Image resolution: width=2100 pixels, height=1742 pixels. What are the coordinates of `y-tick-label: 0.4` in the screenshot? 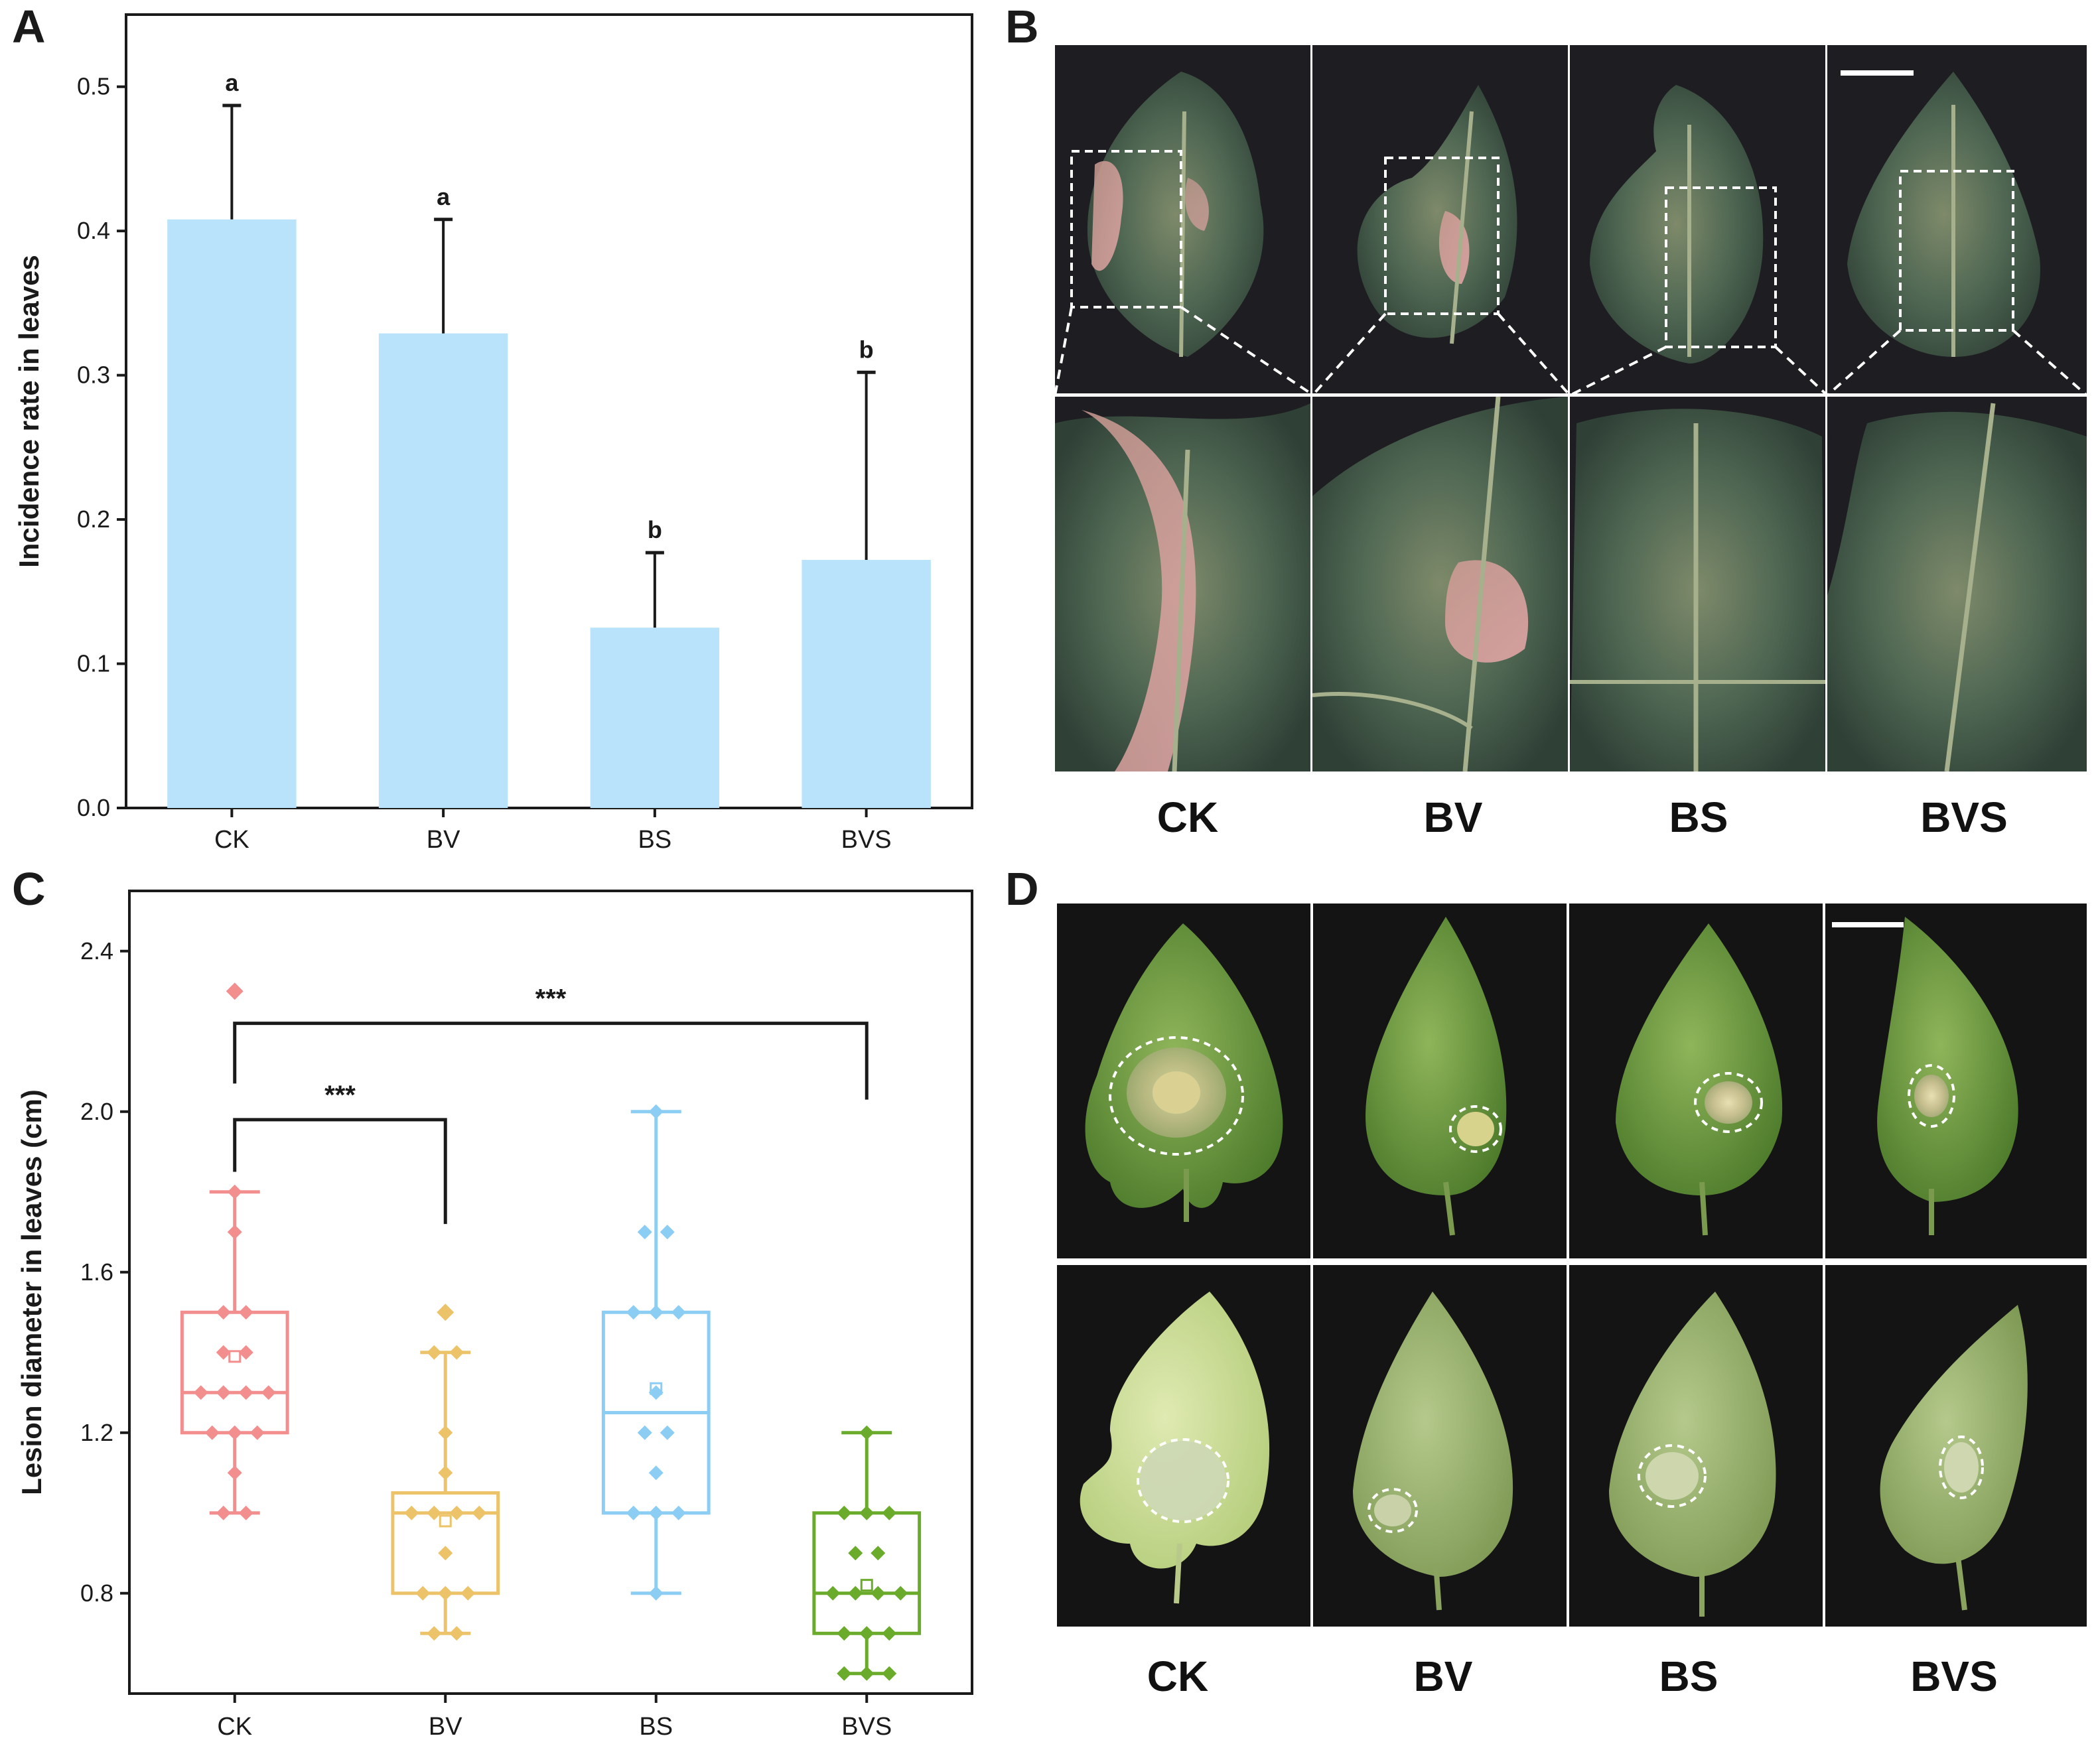 It's located at (93, 230).